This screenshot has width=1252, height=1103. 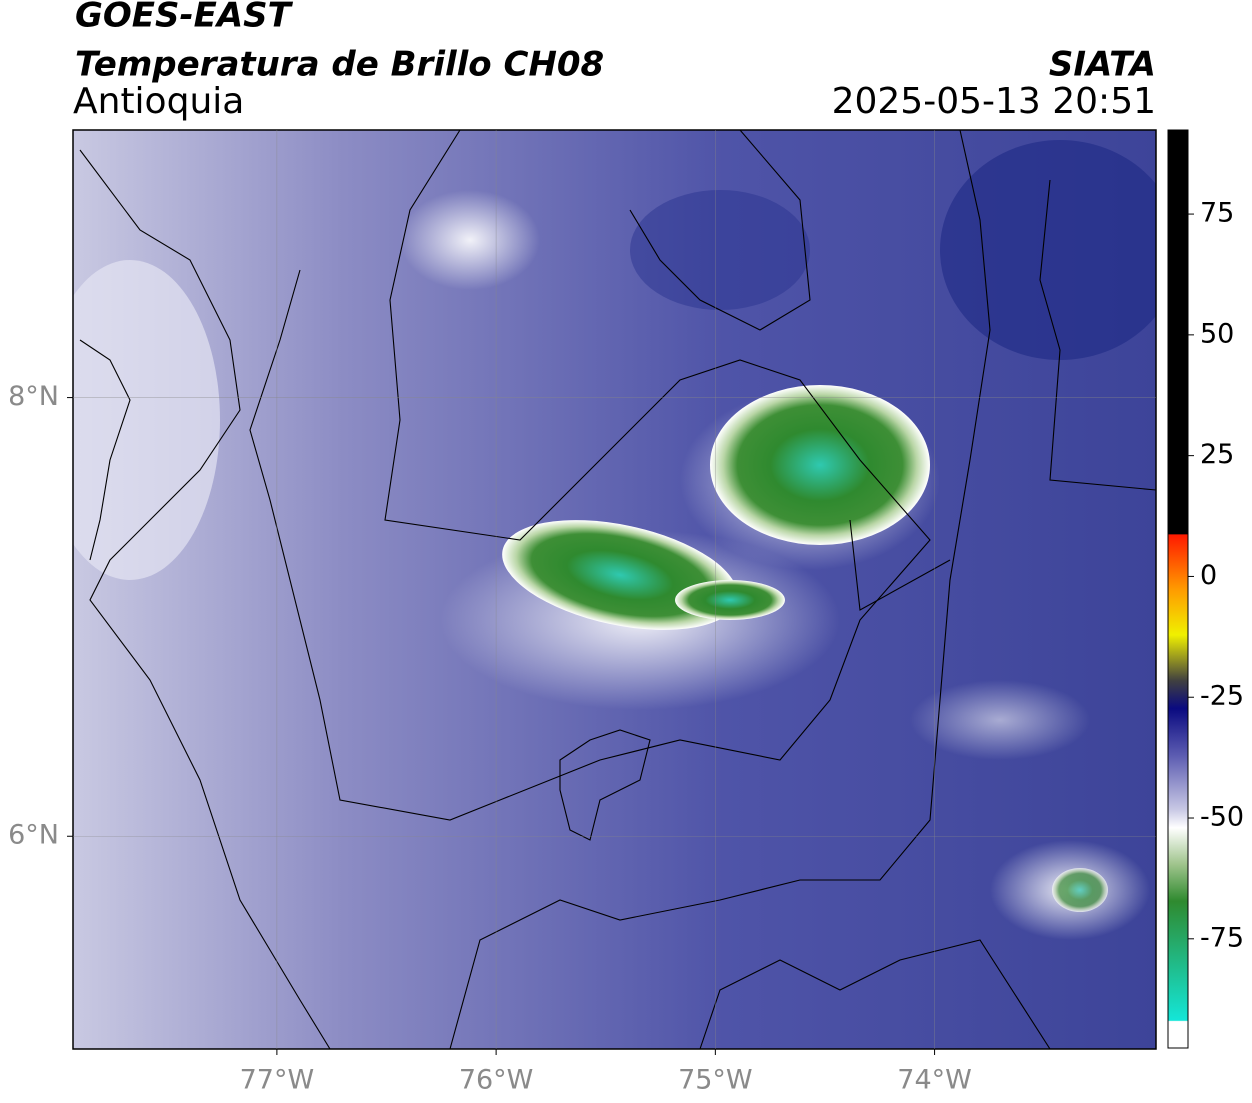 What do you see at coordinates (934, 1080) in the screenshot?
I see `x-tick-label: 74°W` at bounding box center [934, 1080].